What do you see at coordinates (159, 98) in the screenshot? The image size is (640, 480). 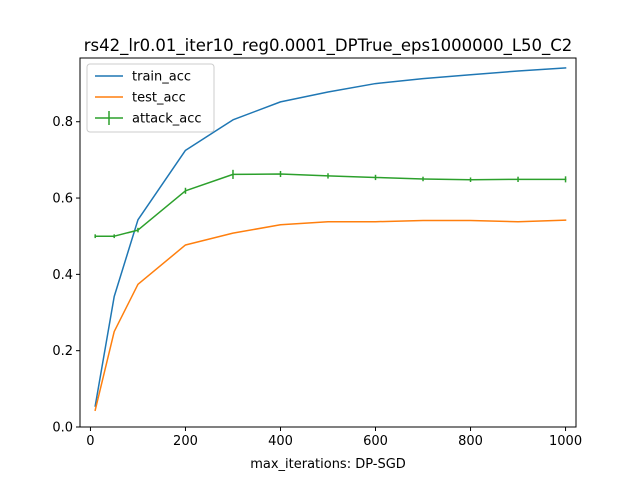 I see `legend-label-test_acc: test_acc` at bounding box center [159, 98].